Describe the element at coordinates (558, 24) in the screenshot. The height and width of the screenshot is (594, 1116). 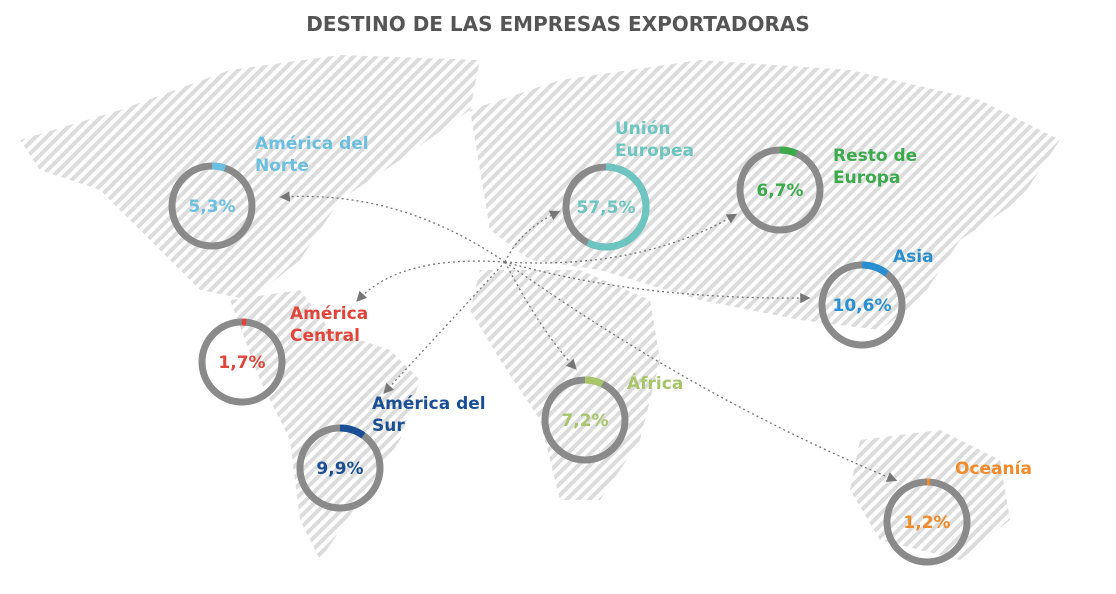
I see `chart-title: DESTINO DE LAS EMPRESAS EXPORTADORAS` at that location.